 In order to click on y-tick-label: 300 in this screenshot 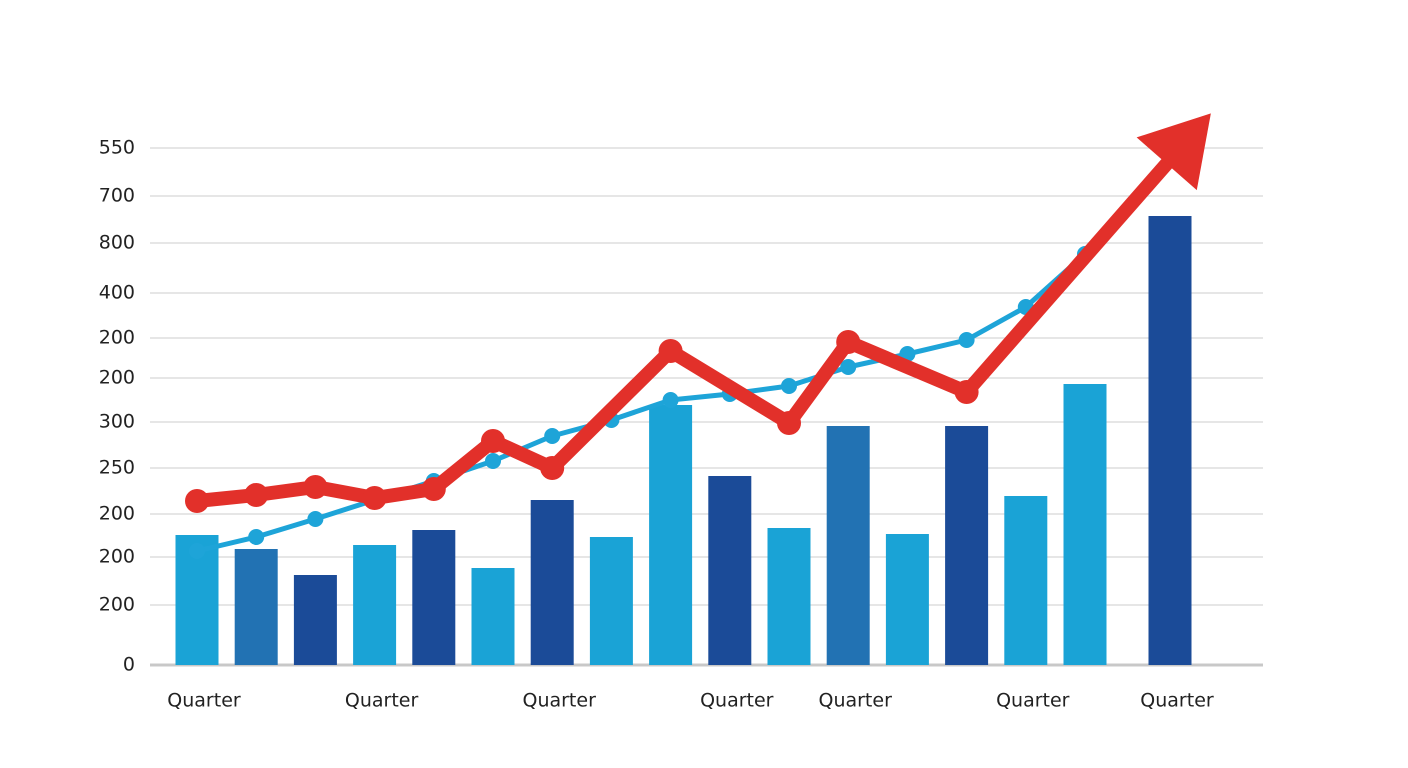, I will do `click(117, 422)`.